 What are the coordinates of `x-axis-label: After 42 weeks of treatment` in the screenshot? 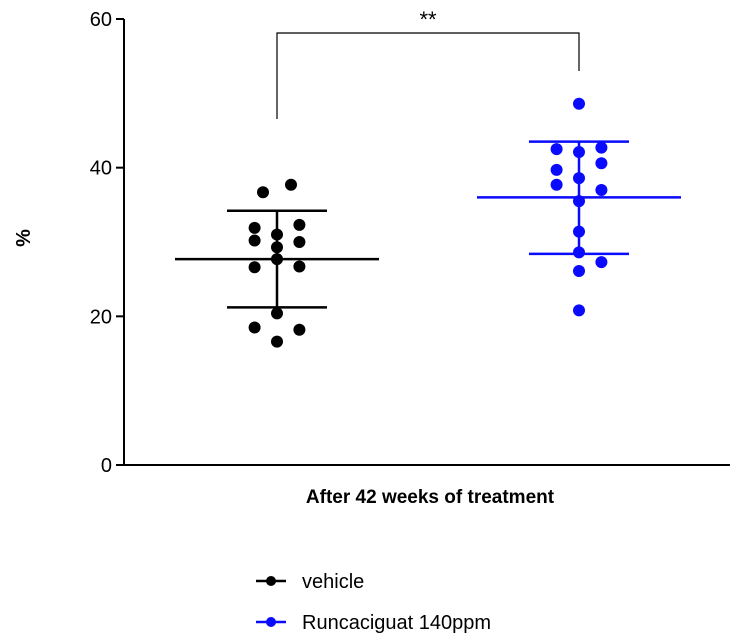 It's located at (430, 497).